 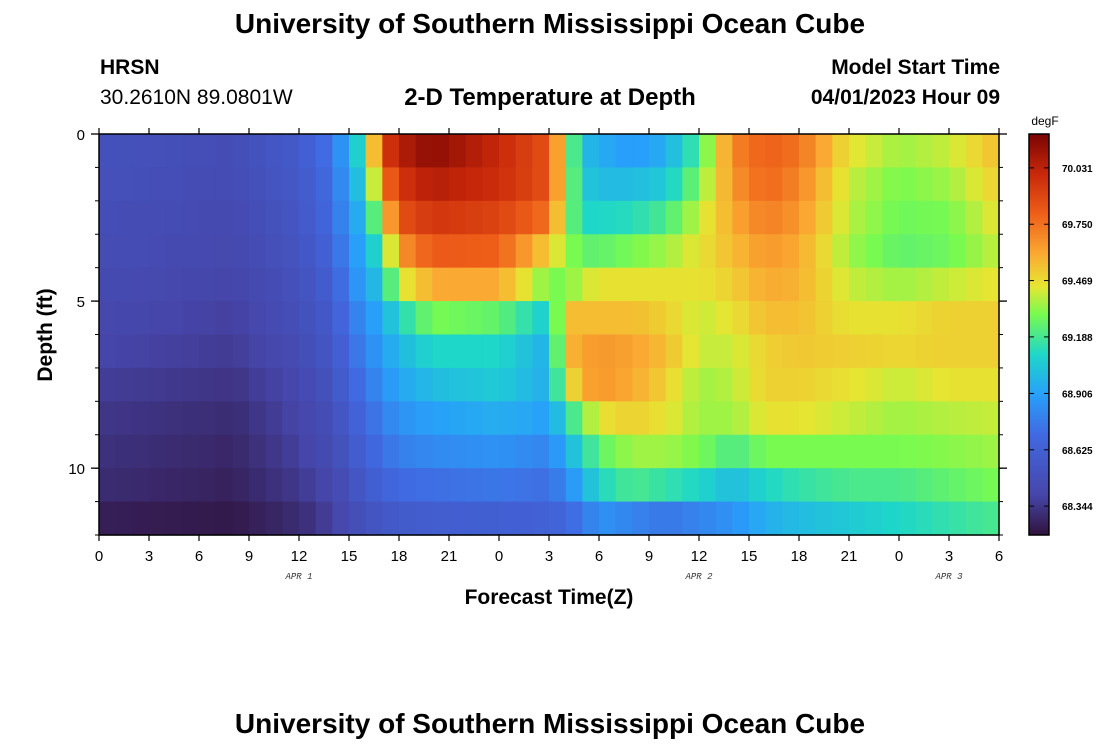 What do you see at coordinates (599, 556) in the screenshot?
I see `x-tick-label: 6` at bounding box center [599, 556].